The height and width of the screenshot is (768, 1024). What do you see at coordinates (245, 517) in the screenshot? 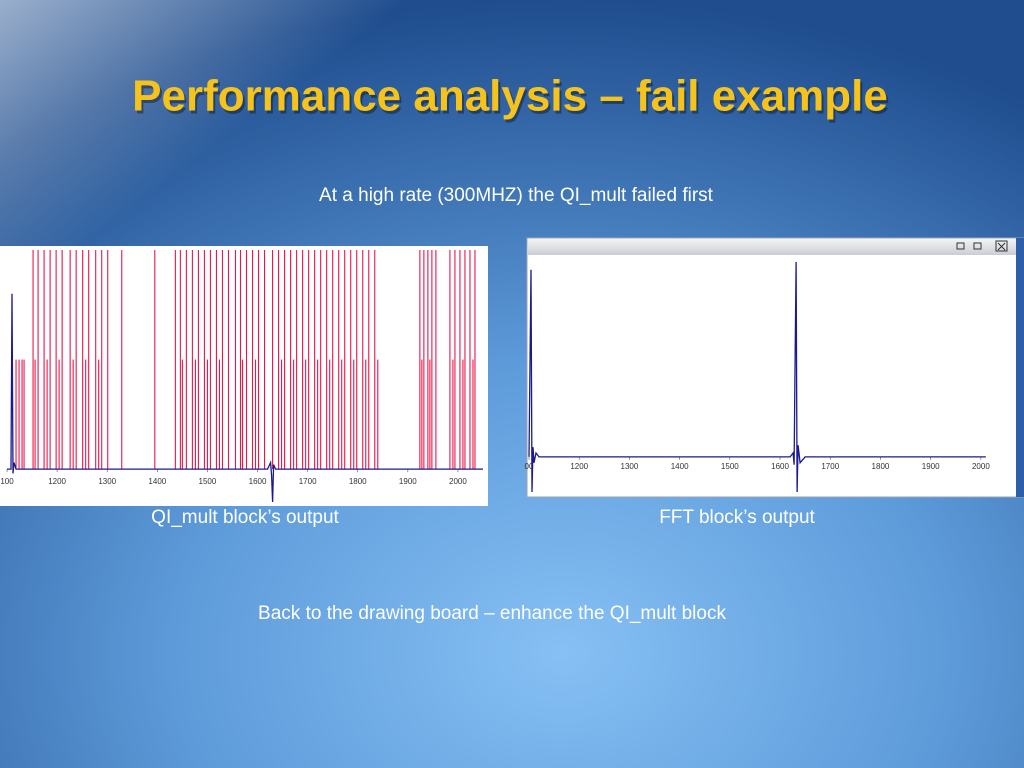
I see `caption: QI_mult block’s output` at bounding box center [245, 517].